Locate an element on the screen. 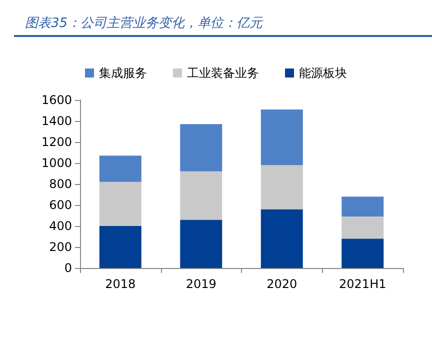  y-tick-label: 1200 is located at coordinates (56, 142).